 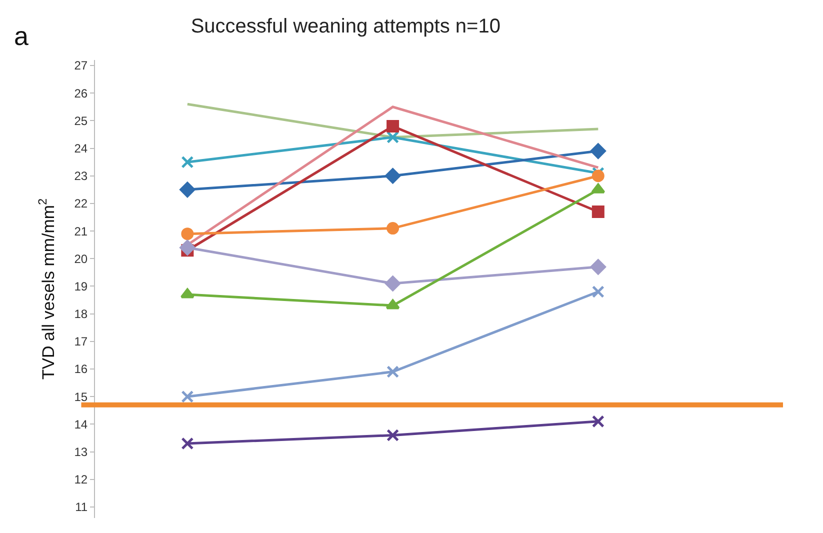 What do you see at coordinates (81, 424) in the screenshot?
I see `y-tick-label: 14` at bounding box center [81, 424].